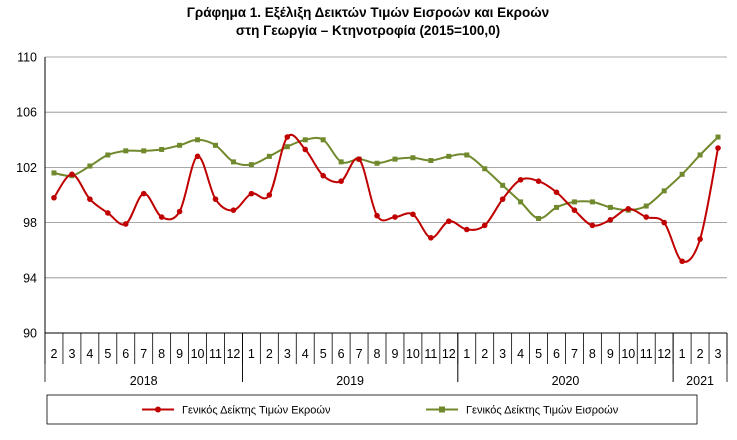 This screenshot has width=737, height=440. What do you see at coordinates (26, 168) in the screenshot?
I see `y-tick-label: 102` at bounding box center [26, 168].